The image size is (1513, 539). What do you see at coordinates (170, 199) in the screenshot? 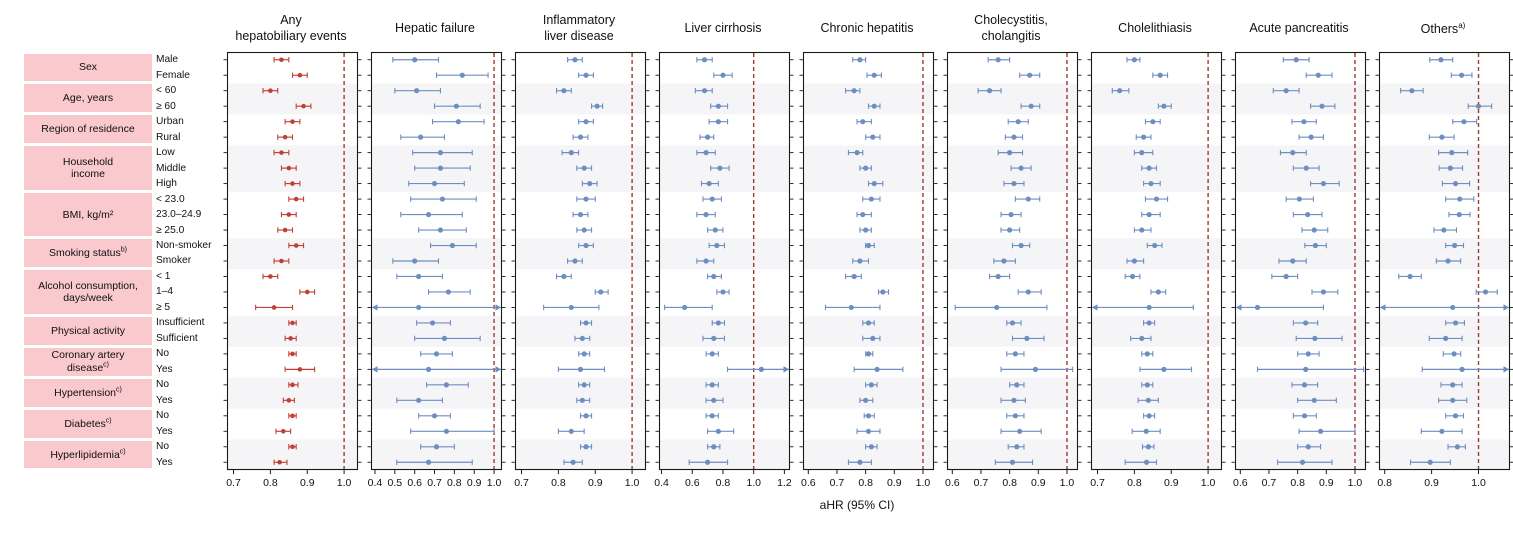
I see `subgroup-label: < 23.0` at bounding box center [170, 199].